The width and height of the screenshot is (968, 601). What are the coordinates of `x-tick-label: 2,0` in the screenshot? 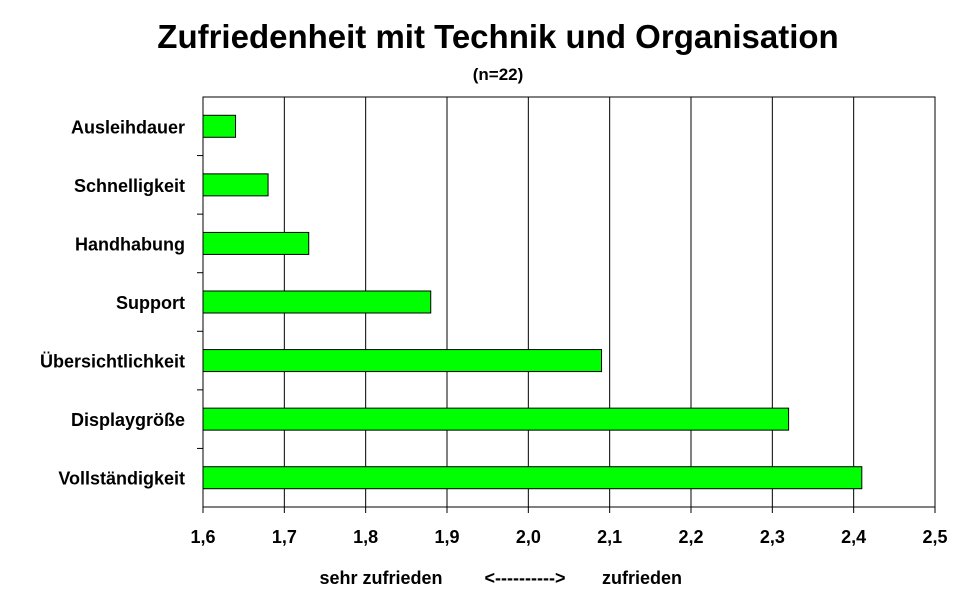 It's located at (528, 537).